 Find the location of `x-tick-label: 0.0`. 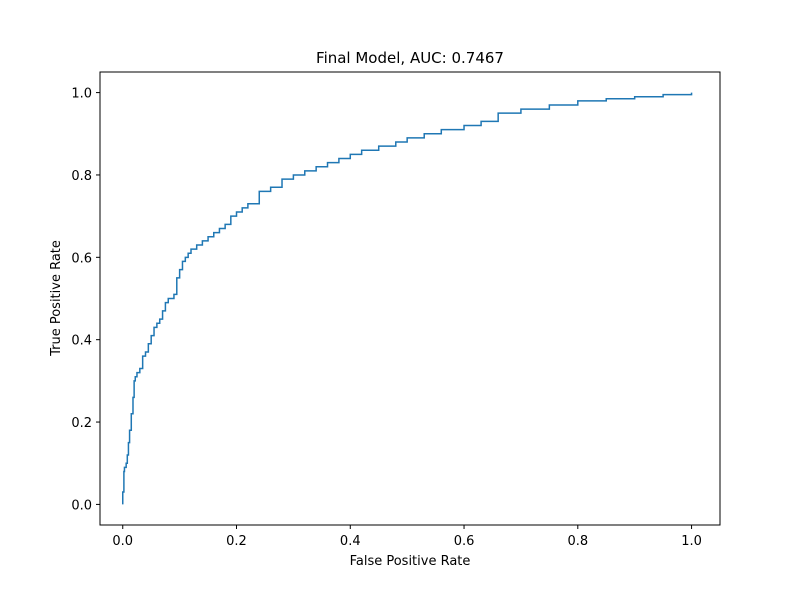

x-tick-label: 0.0 is located at coordinates (122, 541).